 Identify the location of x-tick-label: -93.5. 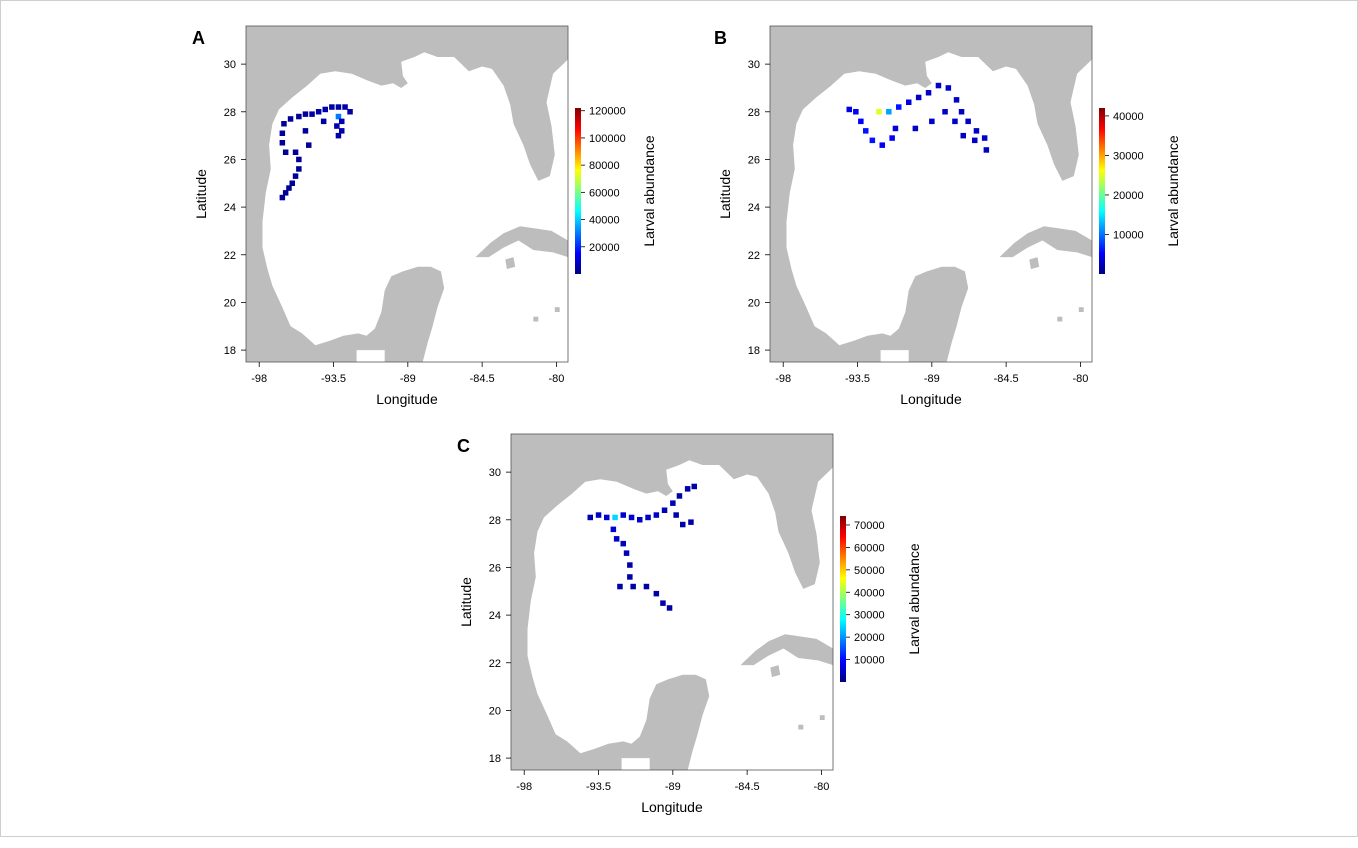
(598, 787).